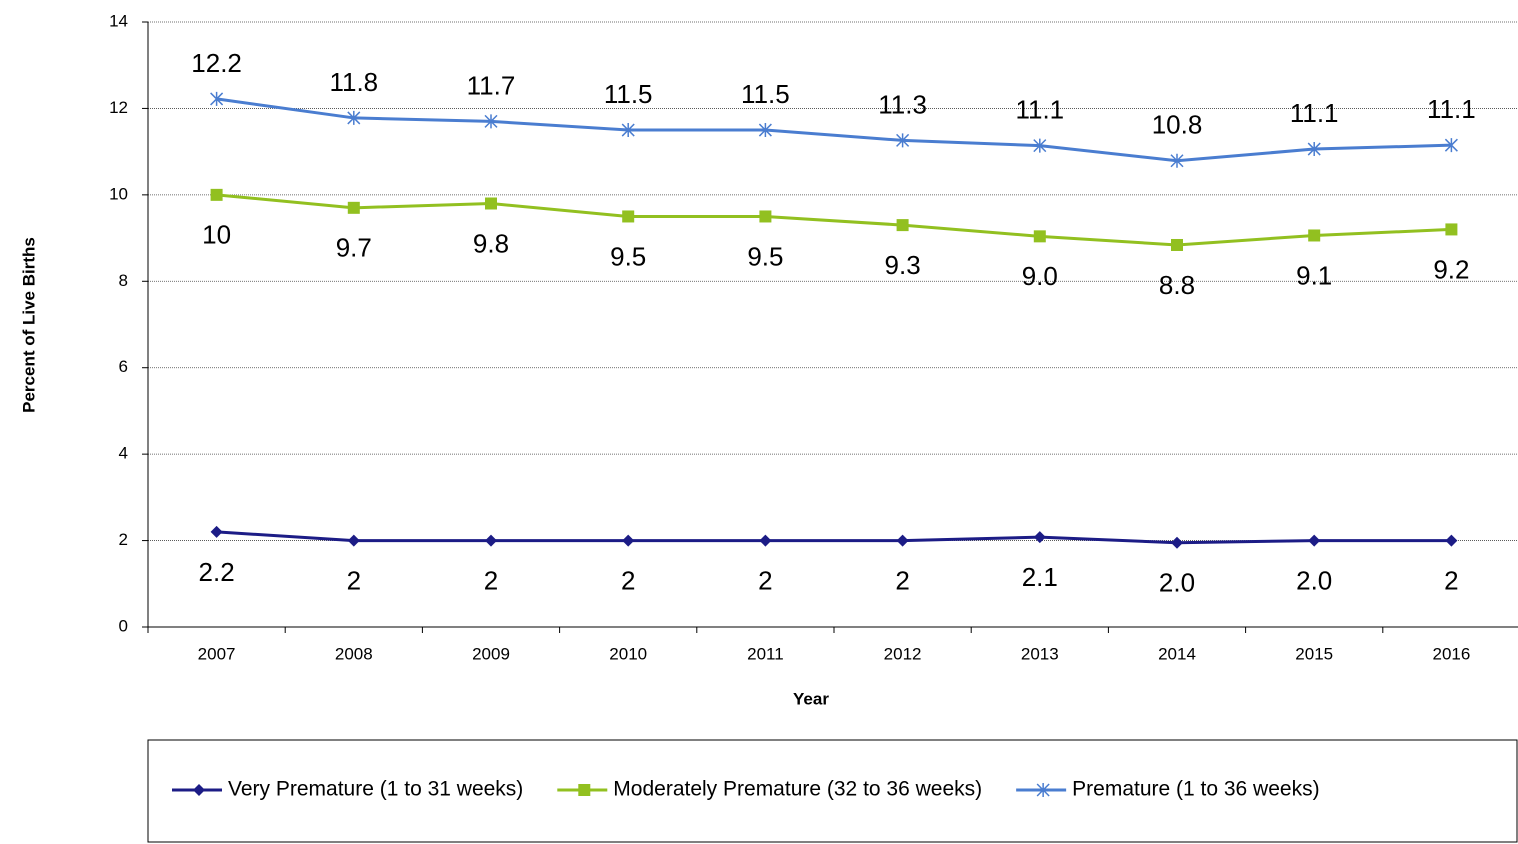 The height and width of the screenshot is (844, 1518). What do you see at coordinates (491, 243) in the screenshot?
I see `data-label: 9.8` at bounding box center [491, 243].